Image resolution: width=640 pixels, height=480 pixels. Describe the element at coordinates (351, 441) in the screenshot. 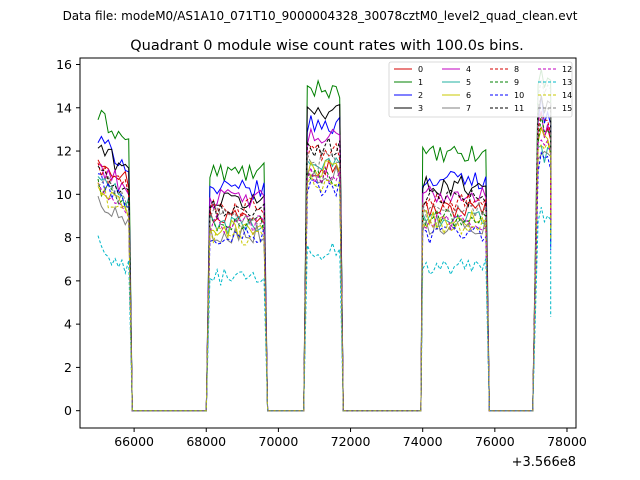

I see `x-tick-label: 72000` at that location.